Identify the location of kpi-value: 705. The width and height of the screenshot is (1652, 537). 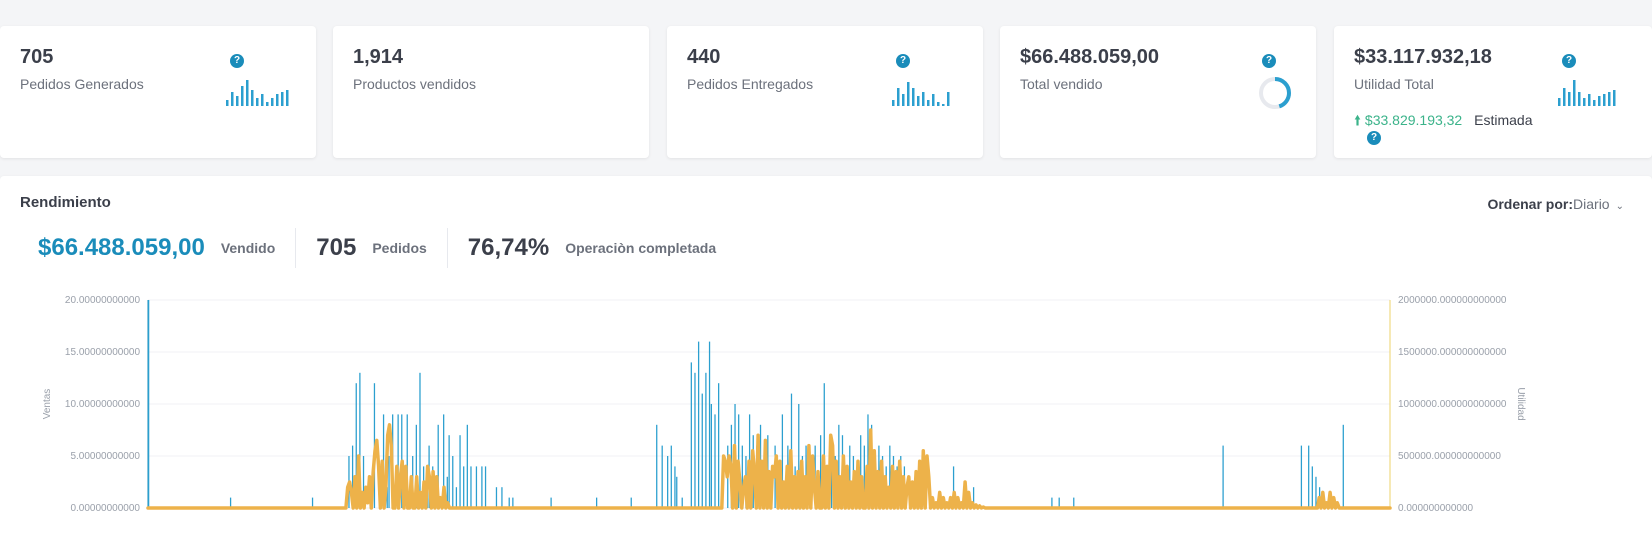
(37, 57).